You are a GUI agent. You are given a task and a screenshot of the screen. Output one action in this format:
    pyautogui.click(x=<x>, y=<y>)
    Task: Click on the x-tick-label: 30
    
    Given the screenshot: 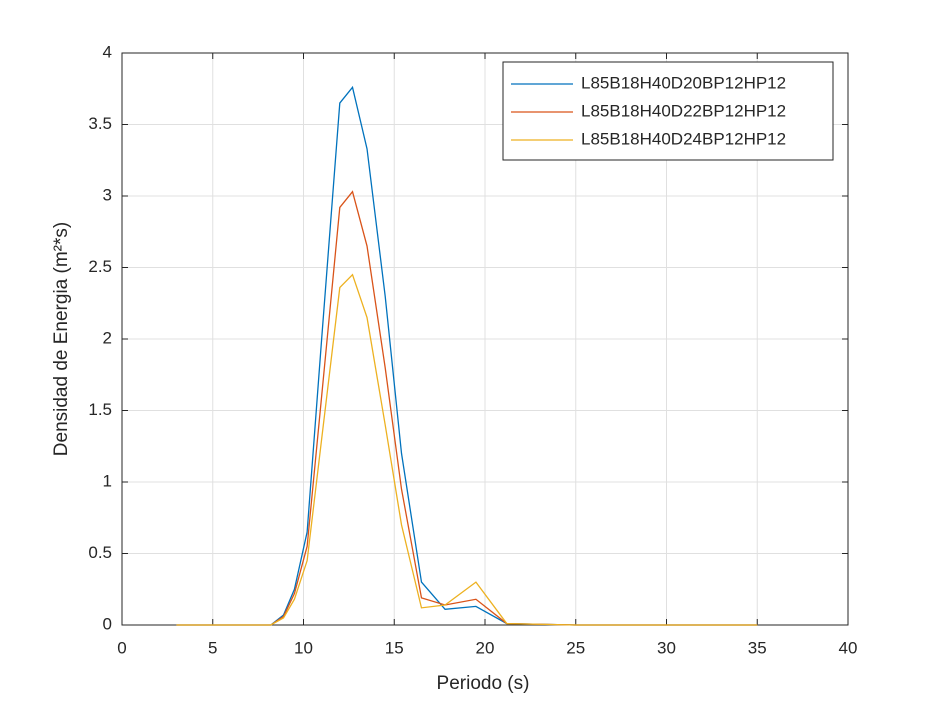 What is the action you would take?
    pyautogui.click(x=666, y=647)
    